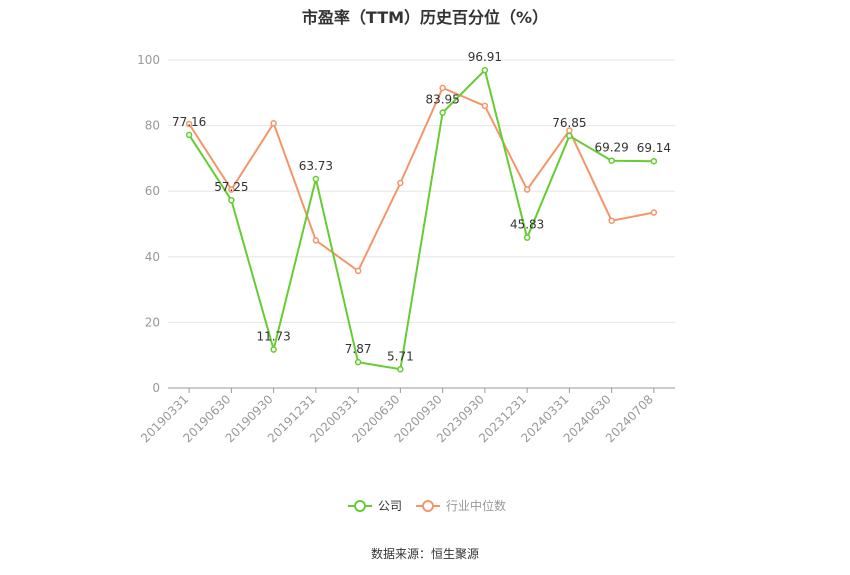  Describe the element at coordinates (425, 17) in the screenshot. I see `chart-title: 市盈率（TTM）历史百分位（%）` at that location.